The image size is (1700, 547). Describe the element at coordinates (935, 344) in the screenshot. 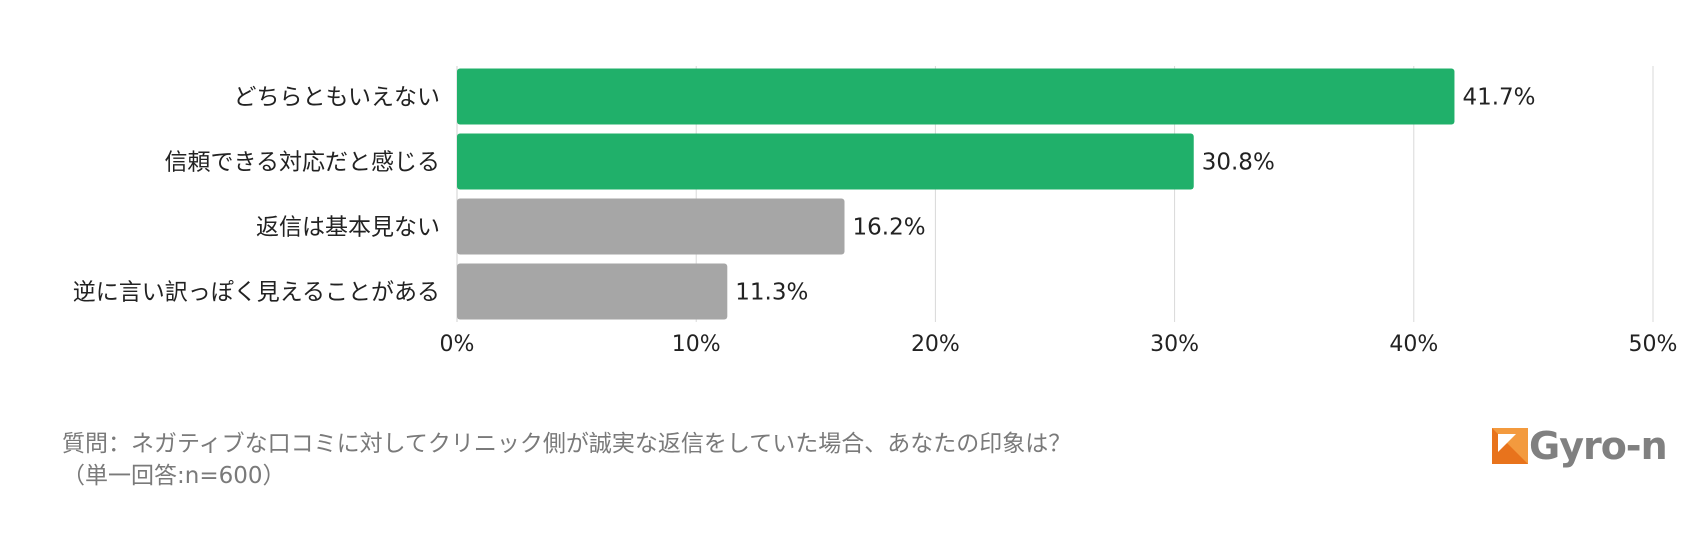

I see `x-tick-label: 20%` at that location.